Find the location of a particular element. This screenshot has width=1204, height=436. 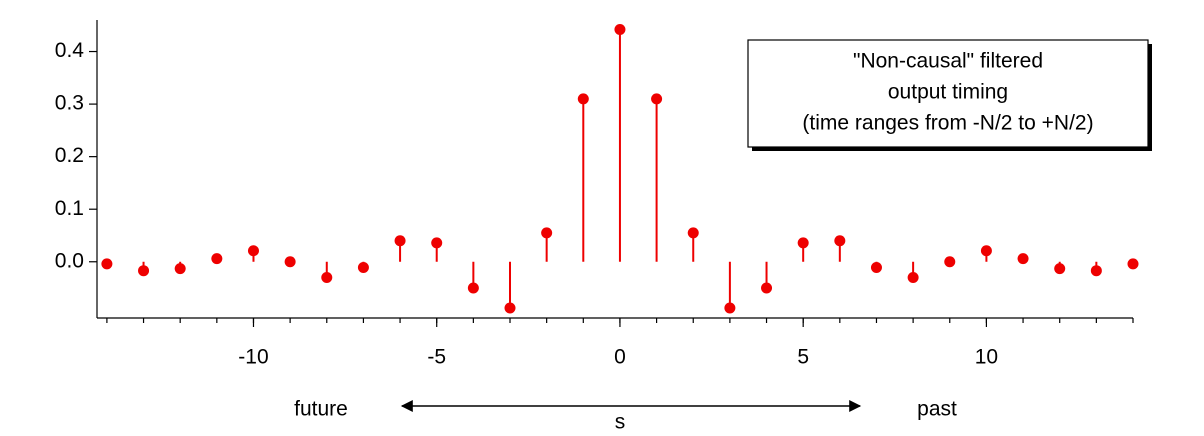

x-tick-label: -5 is located at coordinates (436, 357).